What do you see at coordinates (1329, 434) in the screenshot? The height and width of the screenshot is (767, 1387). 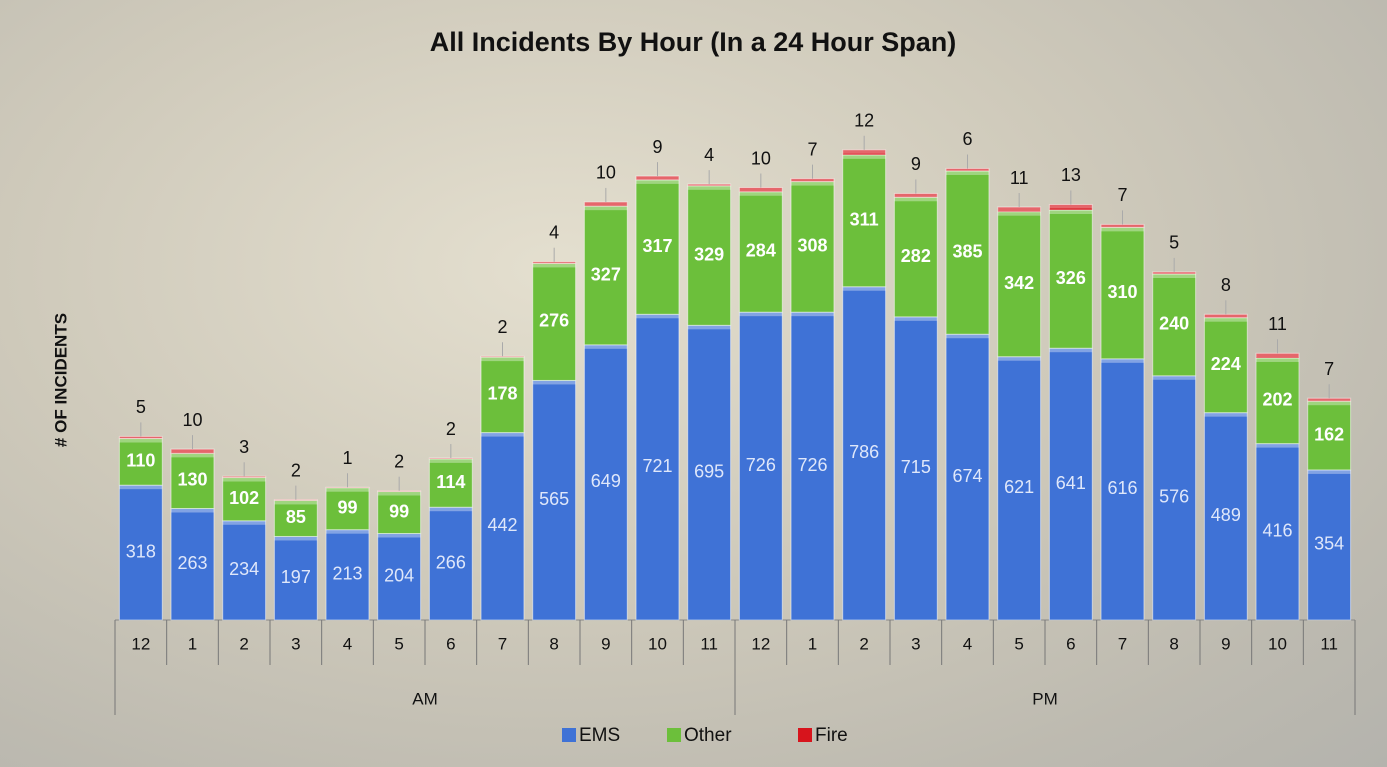 I see `data-label: 162` at bounding box center [1329, 434].